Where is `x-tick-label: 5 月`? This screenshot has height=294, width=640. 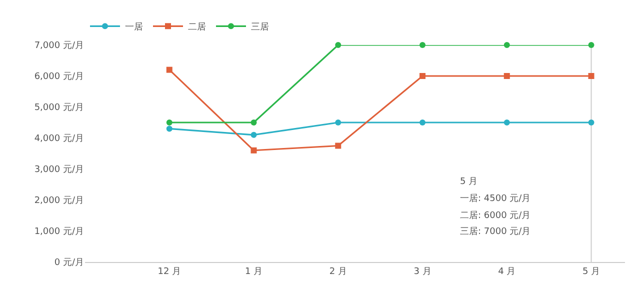
x-tick-label: 5 月 is located at coordinates (591, 271).